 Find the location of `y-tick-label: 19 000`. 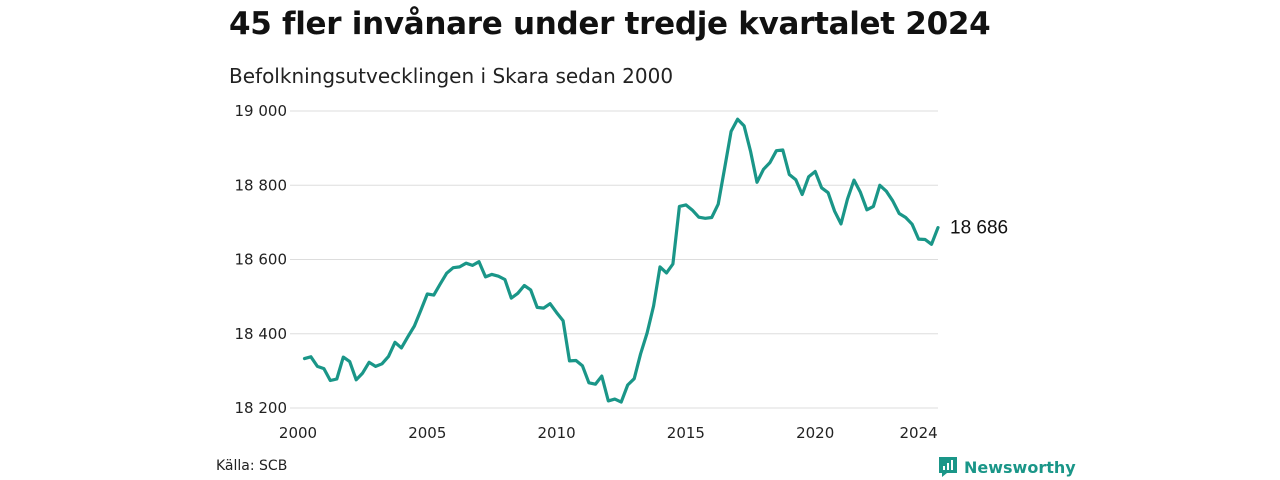

y-tick-label: 19 000 is located at coordinates (261, 111).